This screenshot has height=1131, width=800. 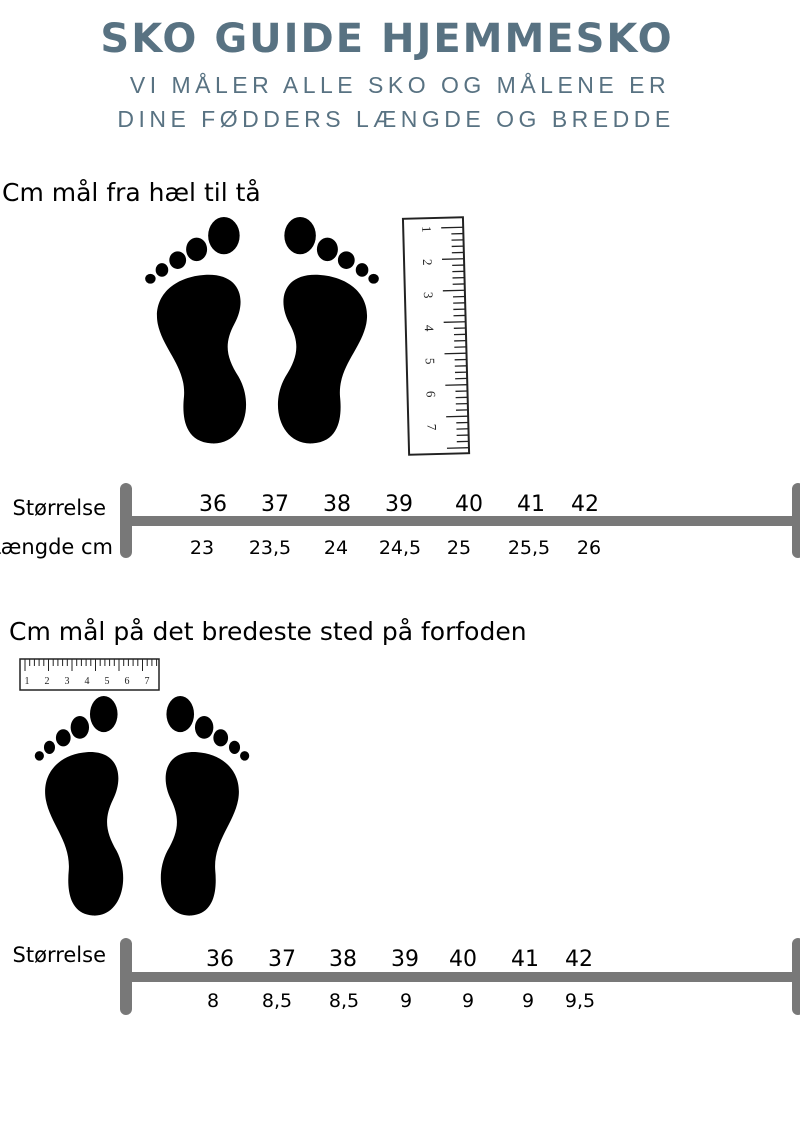 What do you see at coordinates (213, 1001) in the screenshot?
I see `measure: 8` at bounding box center [213, 1001].